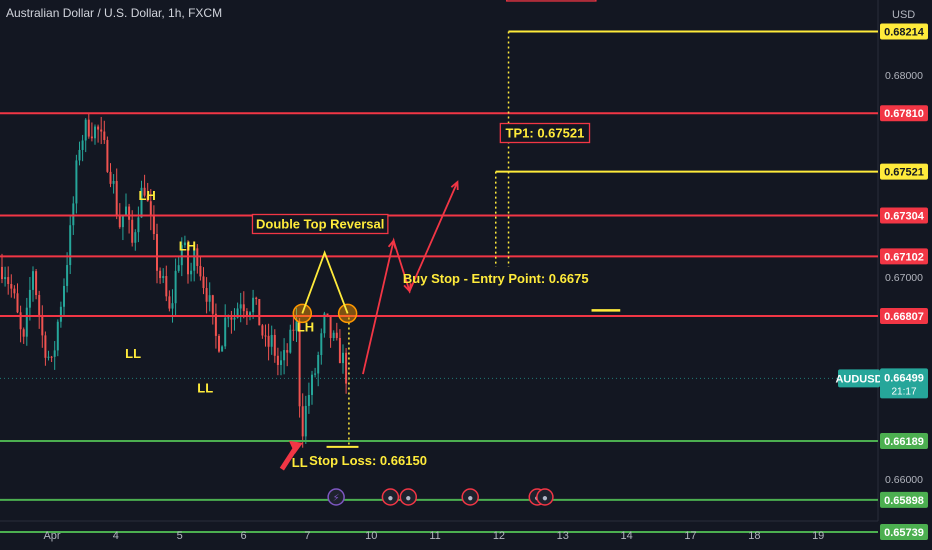 This screenshot has height=550, width=932. Describe the element at coordinates (904, 317) in the screenshot. I see `level-price-label: 0.66807` at that location.